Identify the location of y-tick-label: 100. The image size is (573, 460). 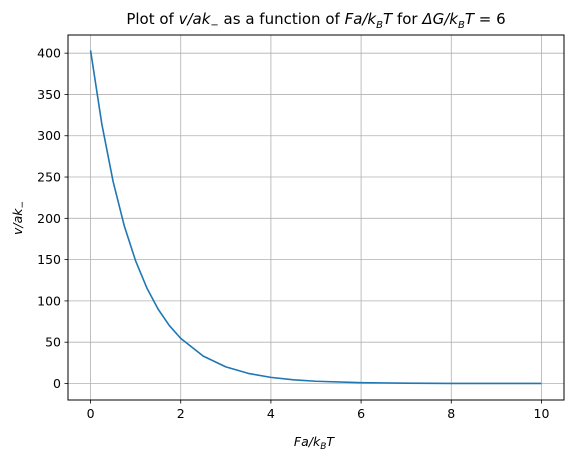
(49, 300).